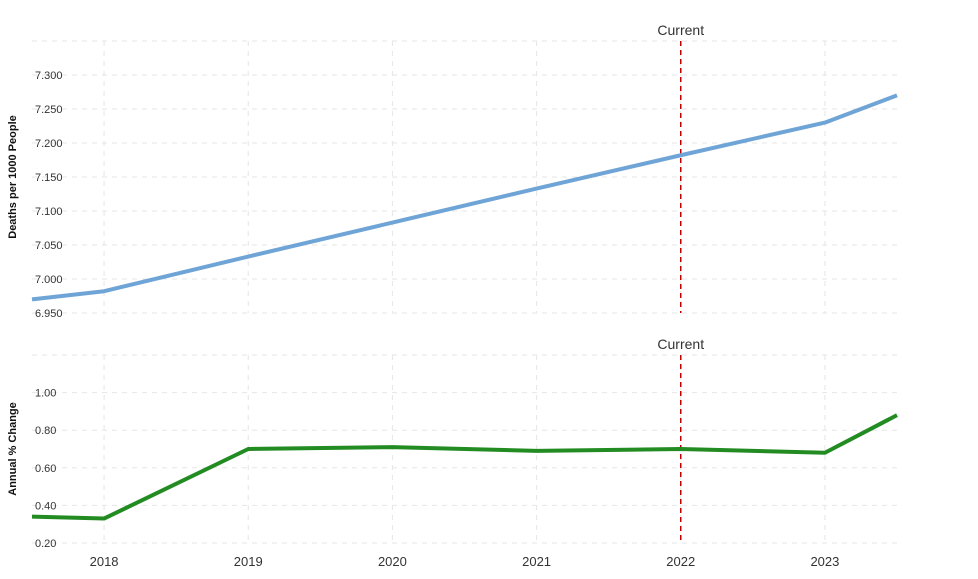  I want to click on x-tick-label: 2019, so click(248, 561).